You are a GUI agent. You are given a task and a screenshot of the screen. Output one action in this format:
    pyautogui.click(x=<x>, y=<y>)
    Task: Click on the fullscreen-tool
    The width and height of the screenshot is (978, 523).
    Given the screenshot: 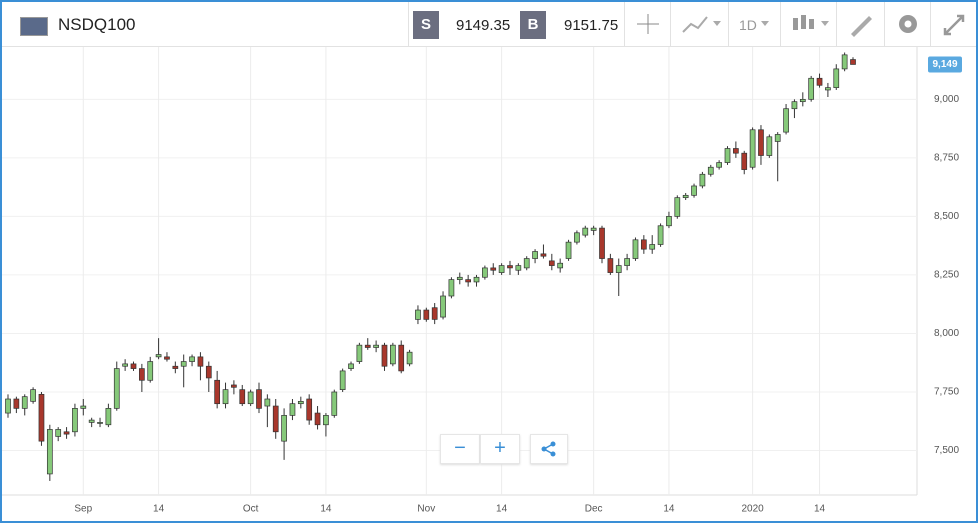 What is the action you would take?
    pyautogui.click(x=953, y=24)
    